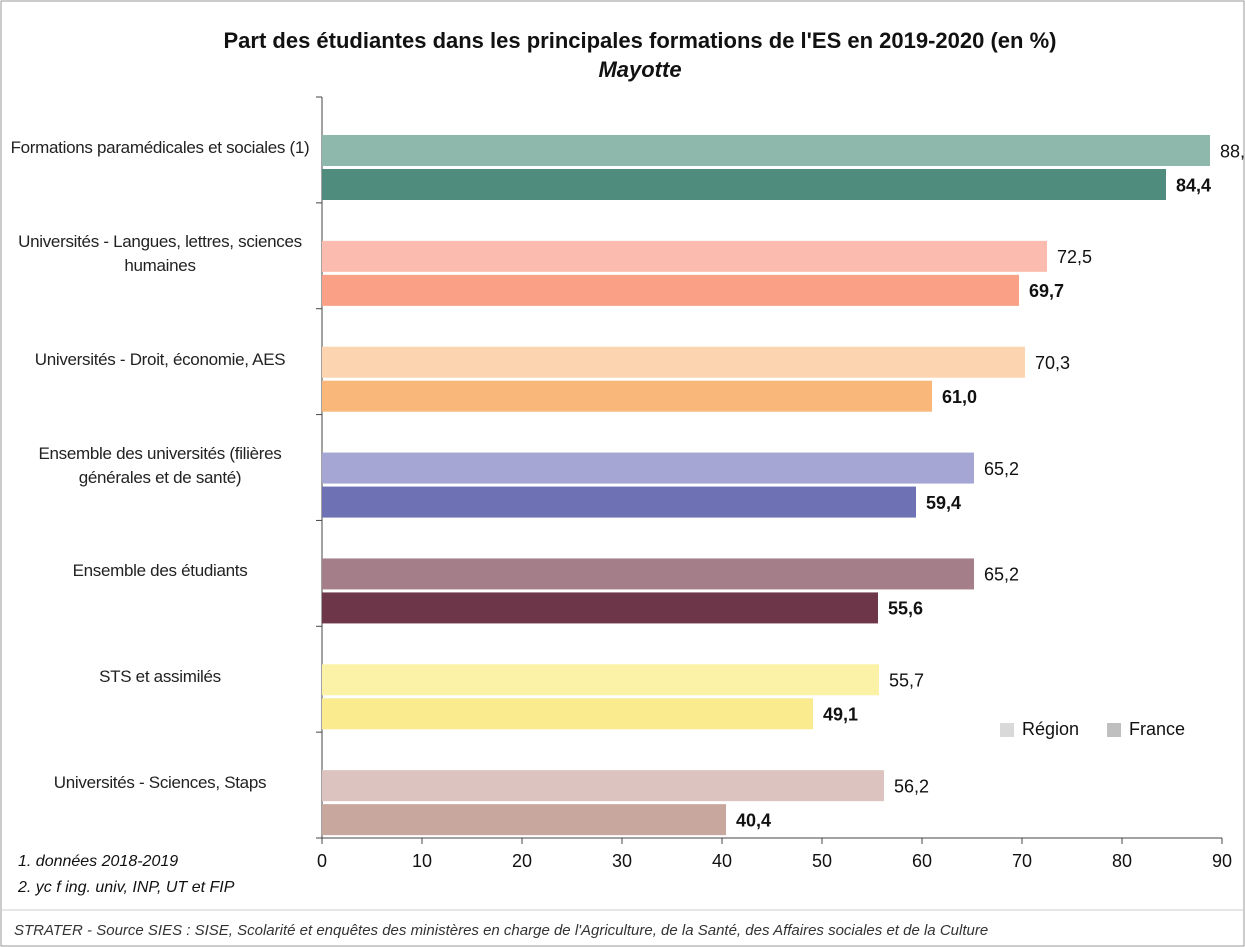 The width and height of the screenshot is (1245, 947). I want to click on data-label: 72,5, so click(1074, 257).